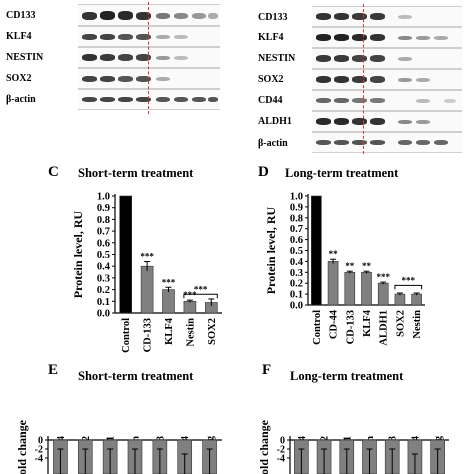 The image size is (474, 474). What do you see at coordinates (296, 295) in the screenshot?
I see `chart-d-y-tick-label: 0.1` at bounding box center [296, 295].